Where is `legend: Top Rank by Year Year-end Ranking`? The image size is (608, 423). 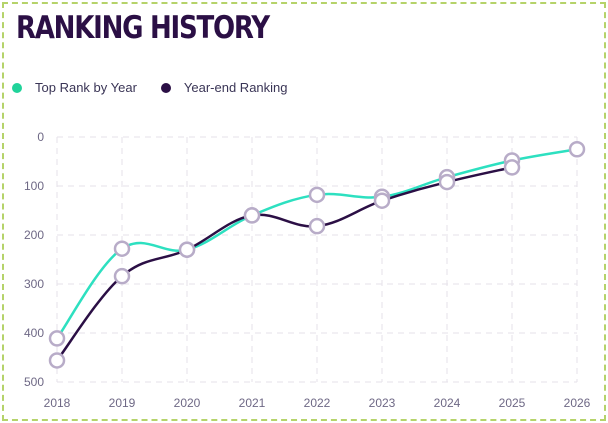
legend: Top Rank by Year Year-end Ranking is located at coordinates (162, 87).